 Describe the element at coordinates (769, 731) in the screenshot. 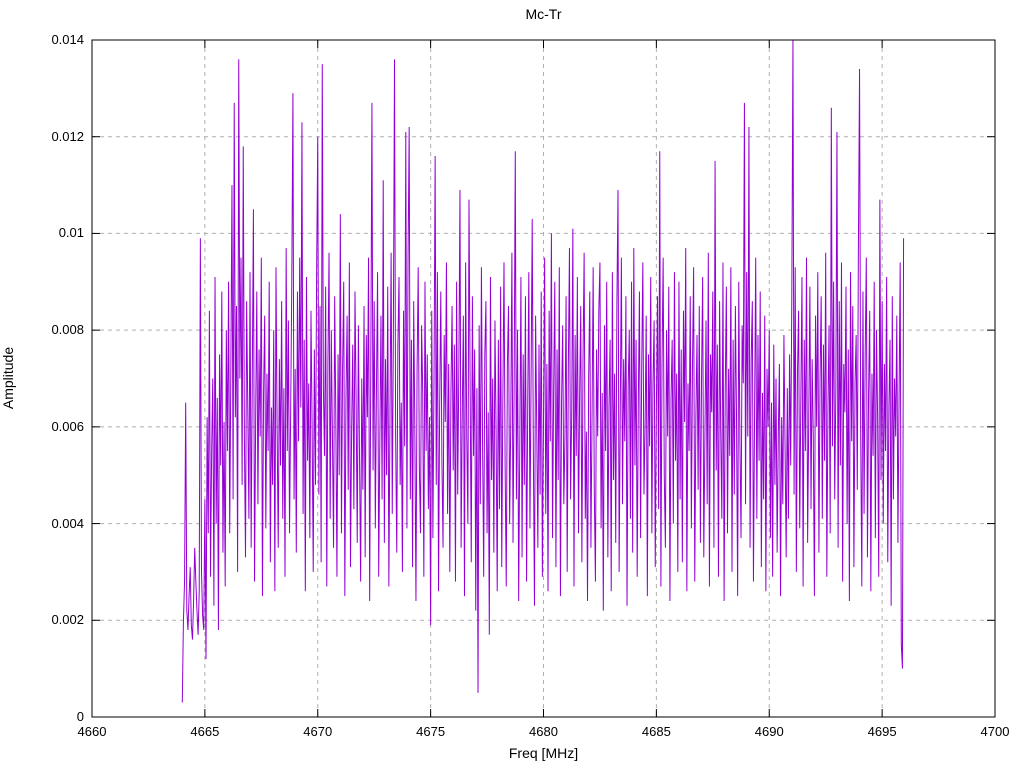

I see `x-tick-label: 4690` at that location.